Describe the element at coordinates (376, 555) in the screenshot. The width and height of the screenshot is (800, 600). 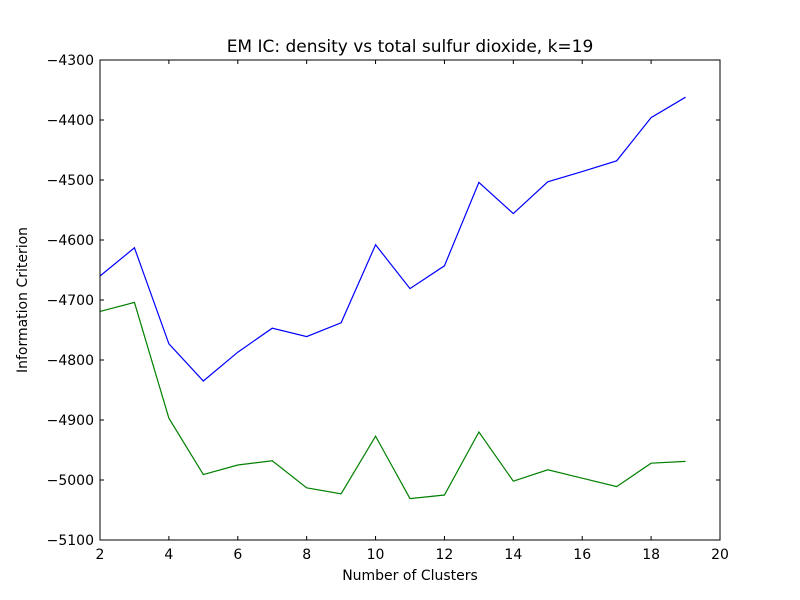
I see `x-tick-label: 10` at that location.